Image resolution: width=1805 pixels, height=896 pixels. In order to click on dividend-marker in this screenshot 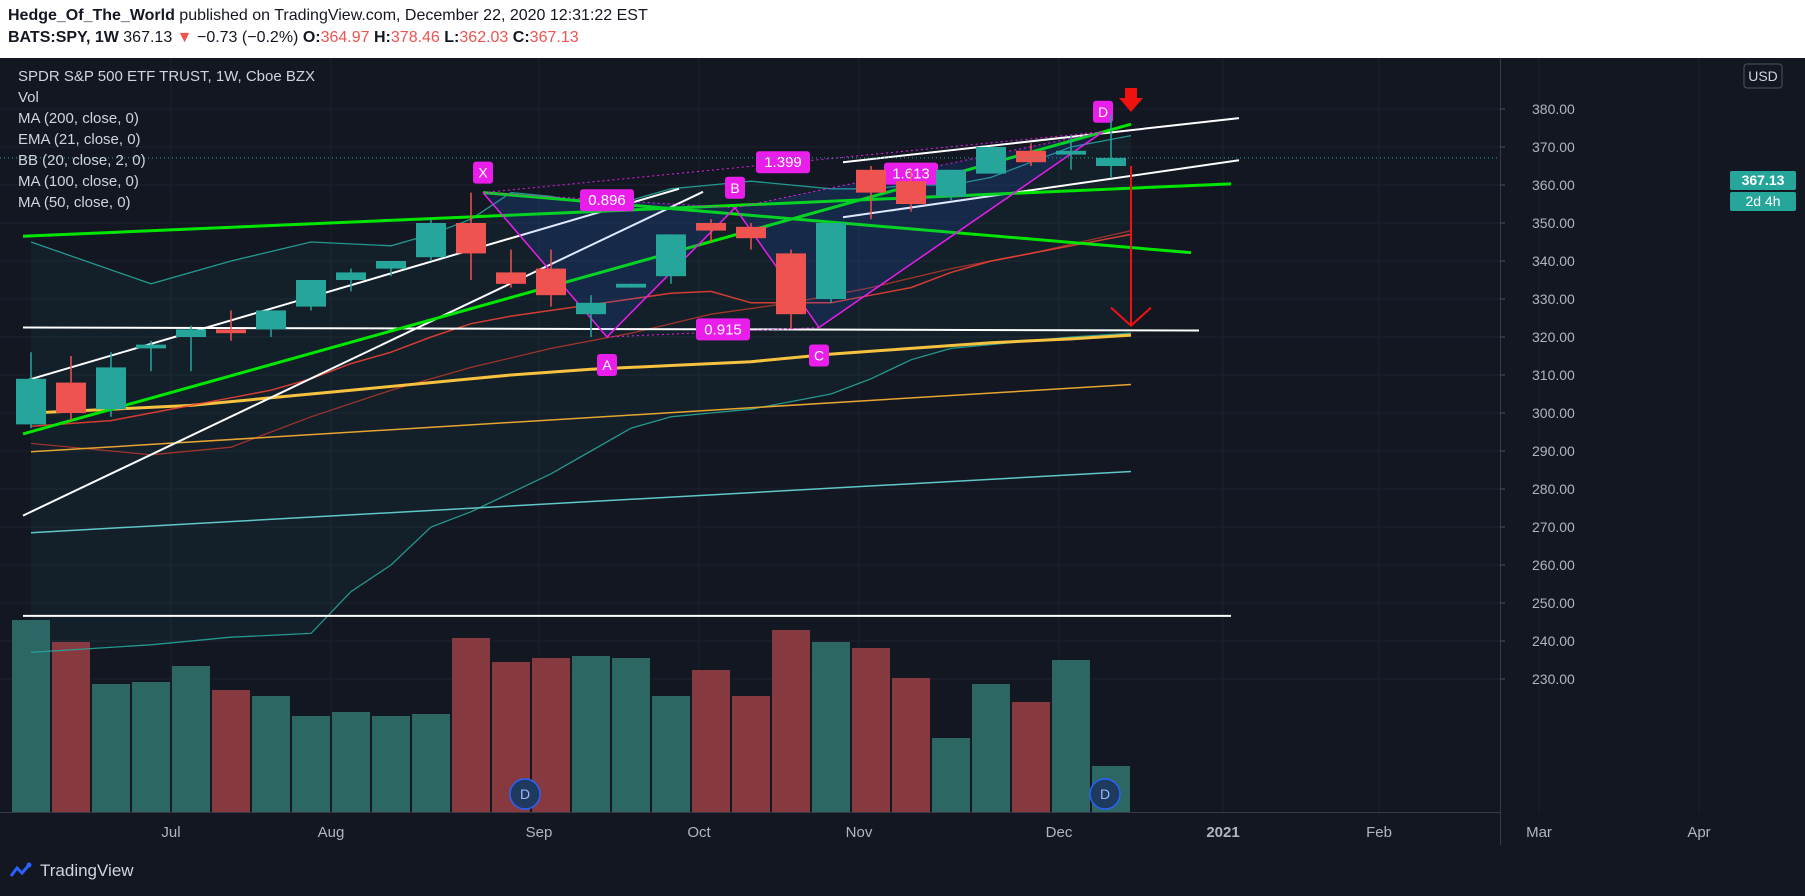, I will do `click(1105, 794)`.